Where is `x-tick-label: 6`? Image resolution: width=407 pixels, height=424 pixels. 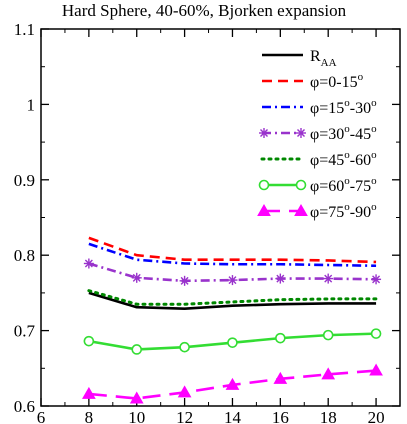 x-tick-label: 6 is located at coordinates (41, 416).